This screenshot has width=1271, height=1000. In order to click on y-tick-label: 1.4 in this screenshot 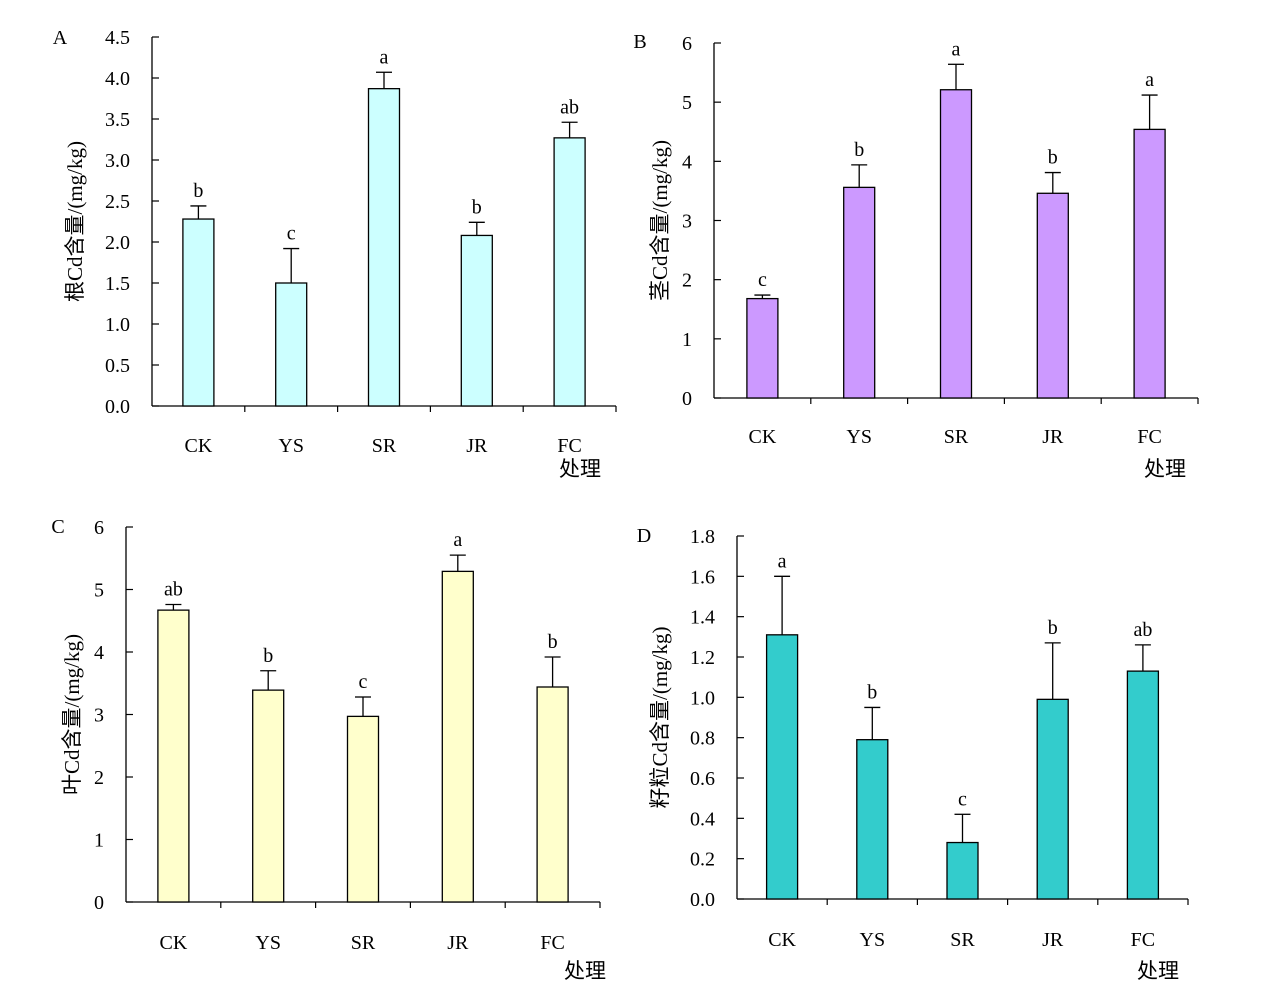, I will do `click(702, 618)`.